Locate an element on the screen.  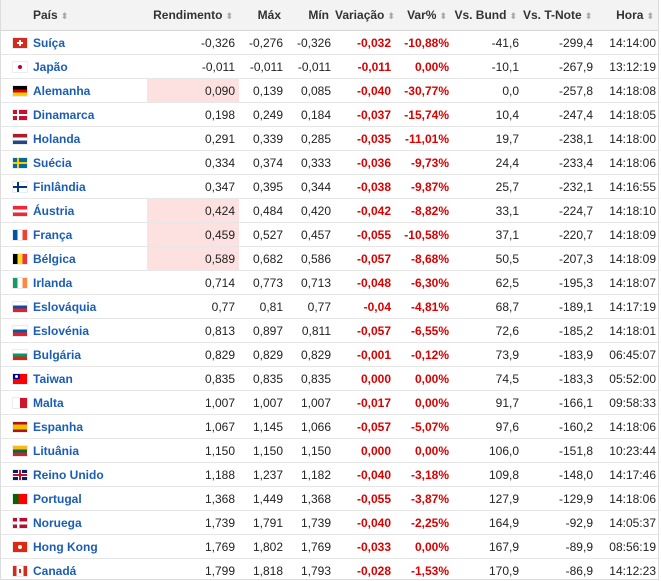
vs-tnote-cell: -189,1 is located at coordinates (560, 306).